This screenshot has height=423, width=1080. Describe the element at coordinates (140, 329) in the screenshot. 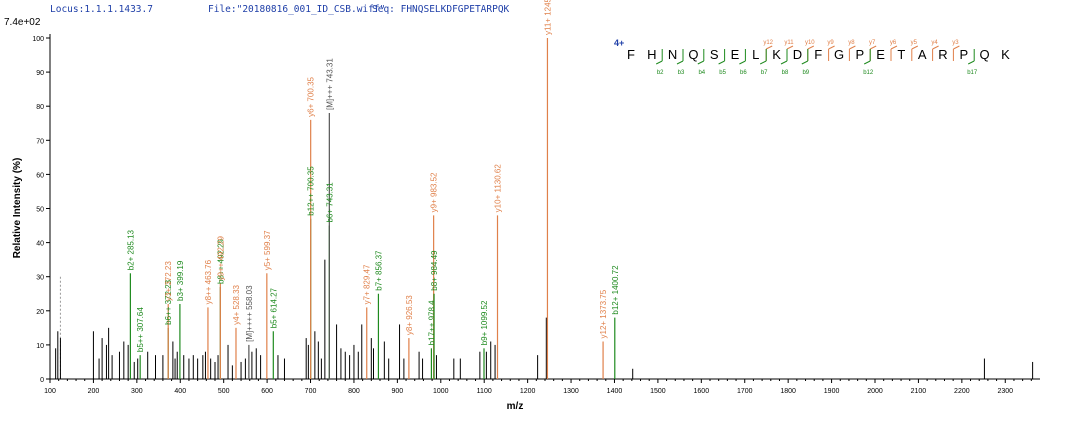

I see `peak-label: b5++ 307.64` at that location.